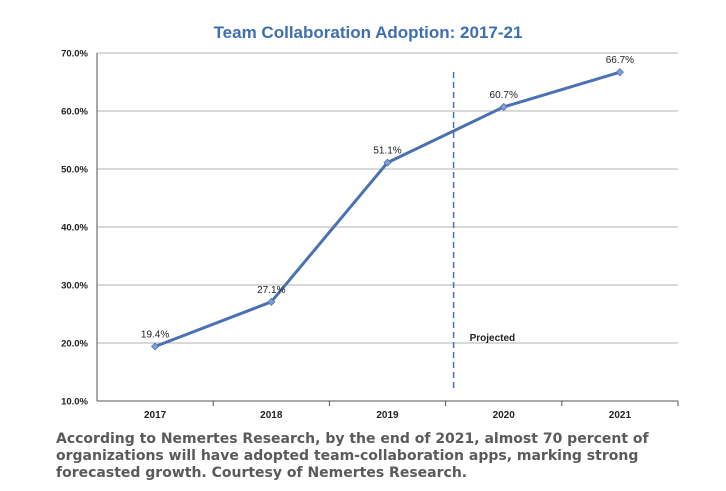  What do you see at coordinates (74, 54) in the screenshot?
I see `y-tick-label: 70.0%` at bounding box center [74, 54].